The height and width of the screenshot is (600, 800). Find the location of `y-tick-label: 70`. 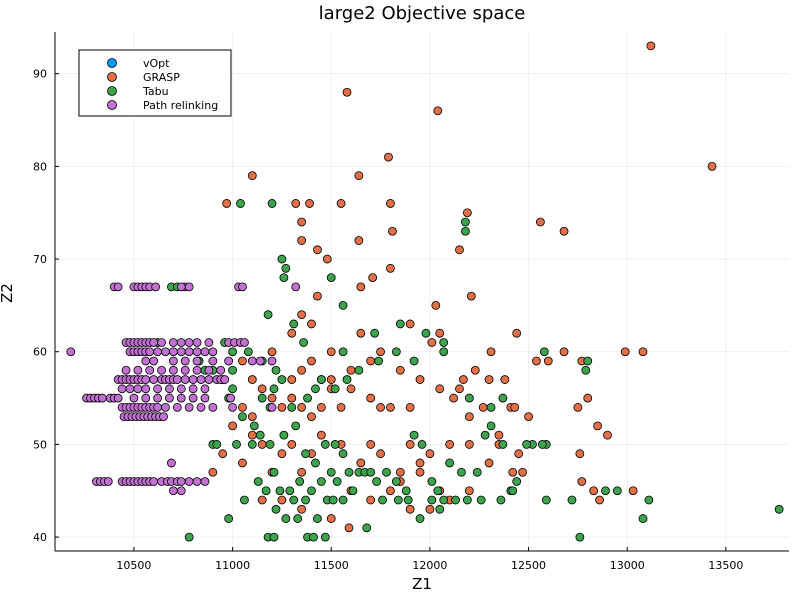

y-tick-label: 70 is located at coordinates (40, 259).